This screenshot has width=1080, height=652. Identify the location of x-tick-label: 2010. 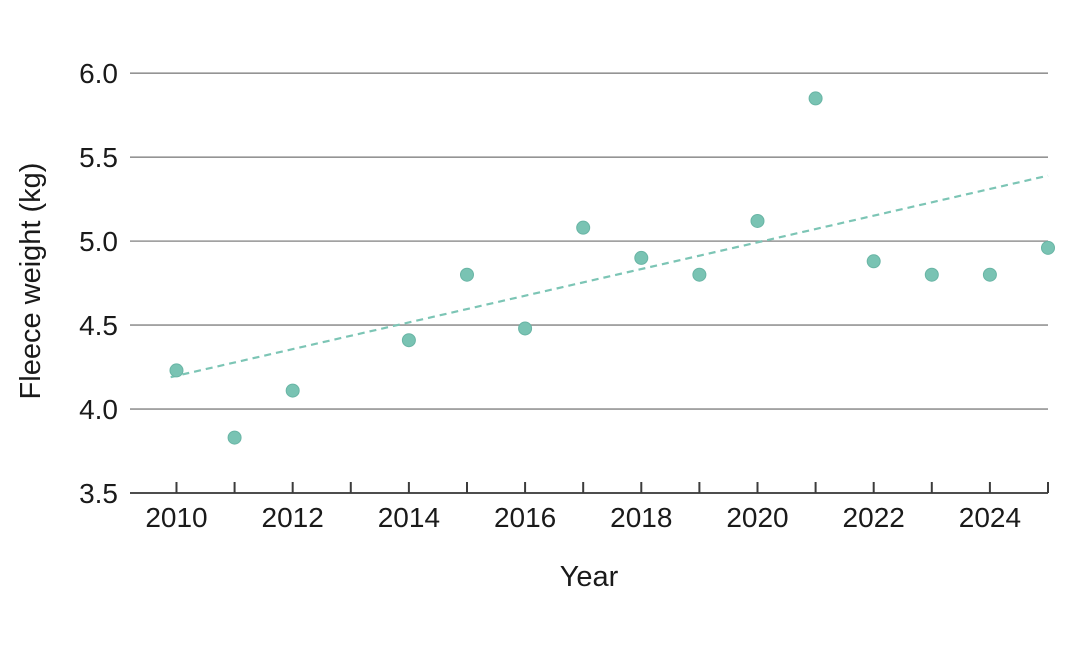
(176, 517).